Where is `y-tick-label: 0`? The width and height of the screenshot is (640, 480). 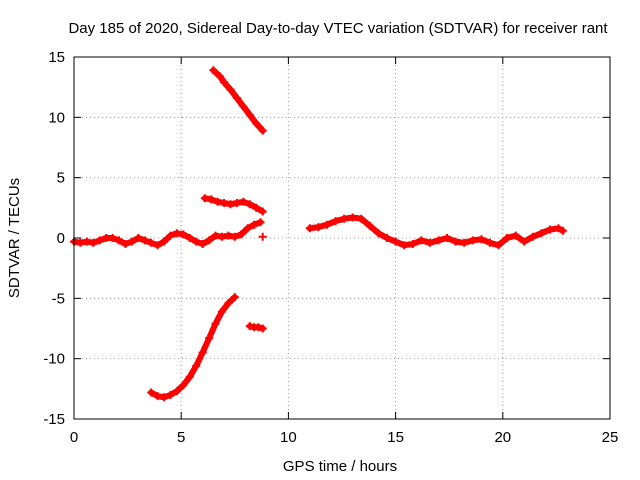
y-tick-label: 0 is located at coordinates (61, 238).